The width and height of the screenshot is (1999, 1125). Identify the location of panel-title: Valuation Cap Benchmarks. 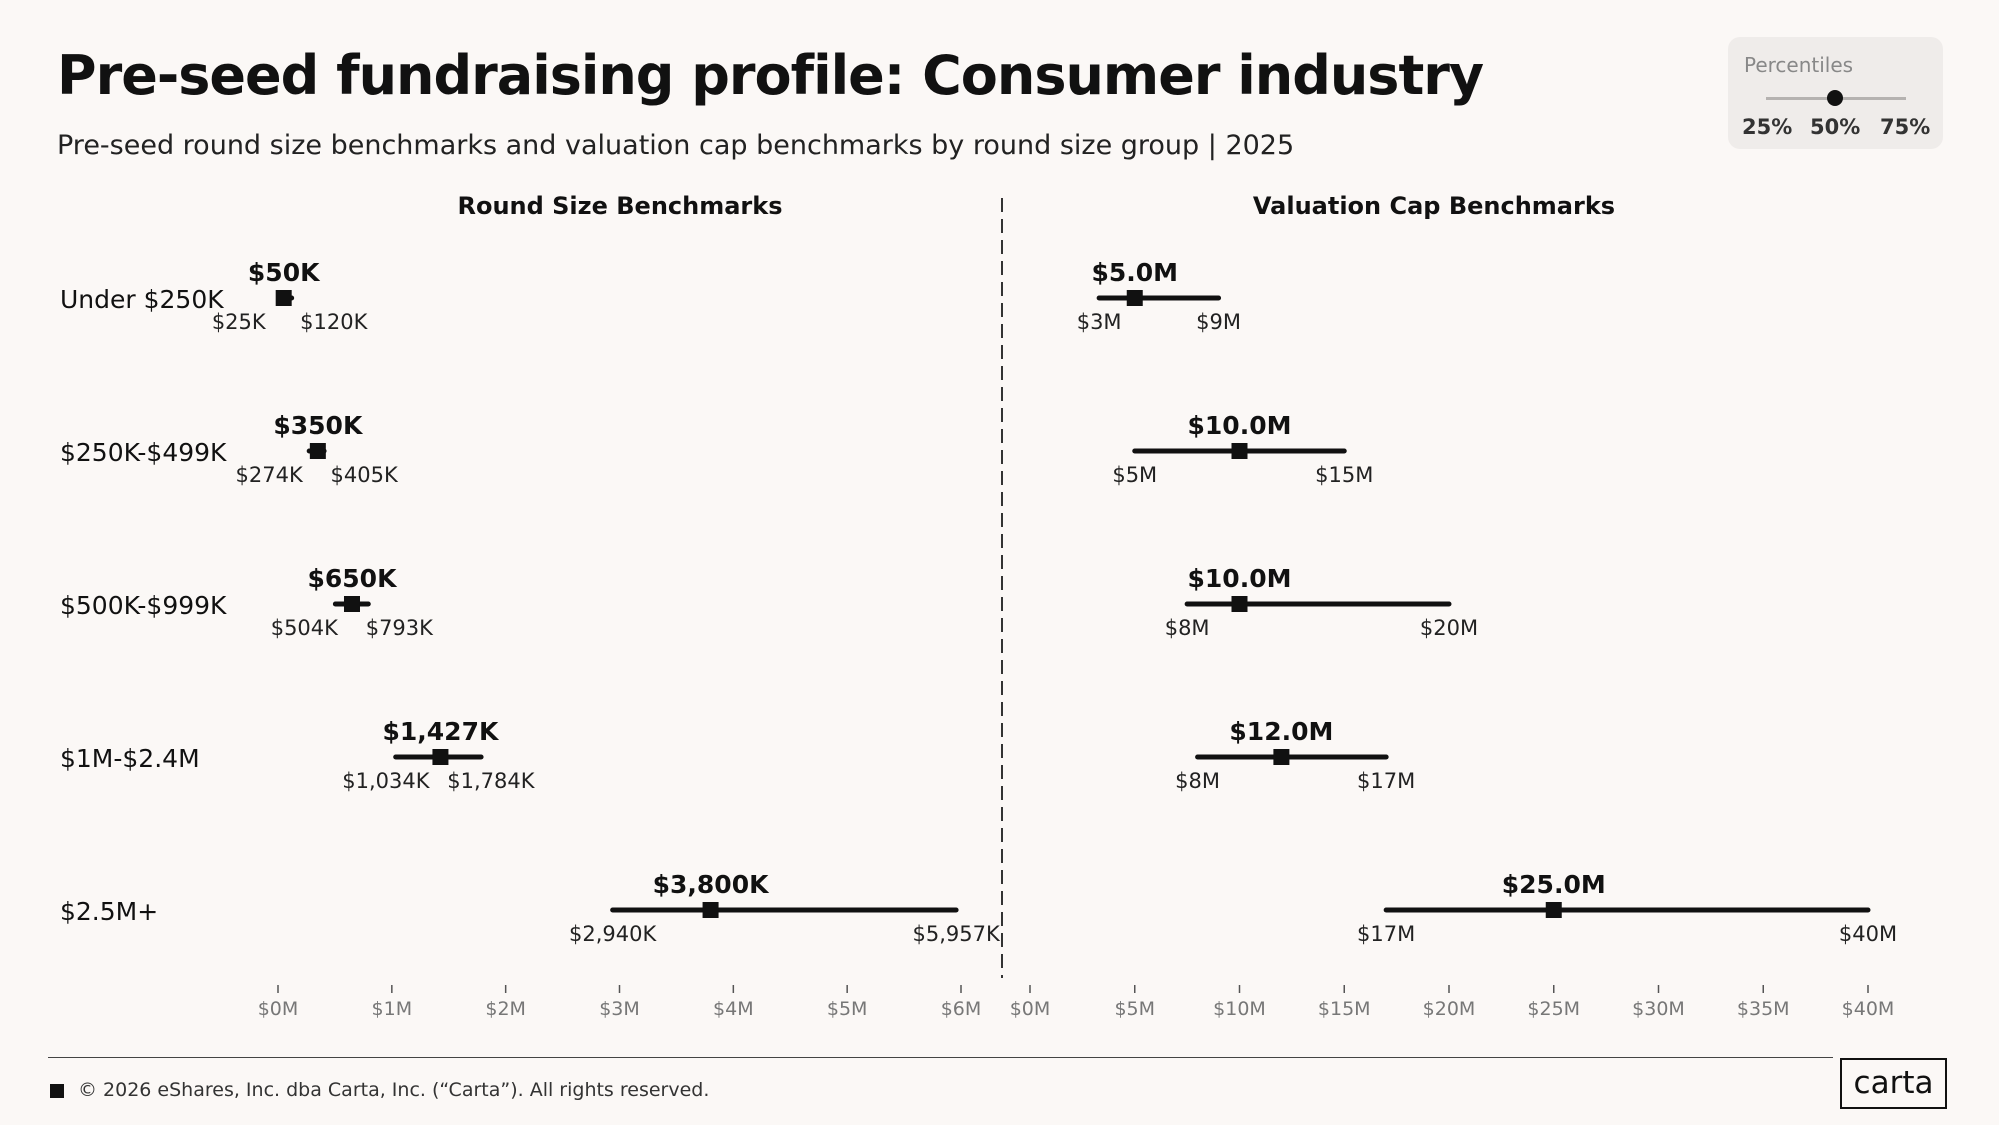
(1434, 206).